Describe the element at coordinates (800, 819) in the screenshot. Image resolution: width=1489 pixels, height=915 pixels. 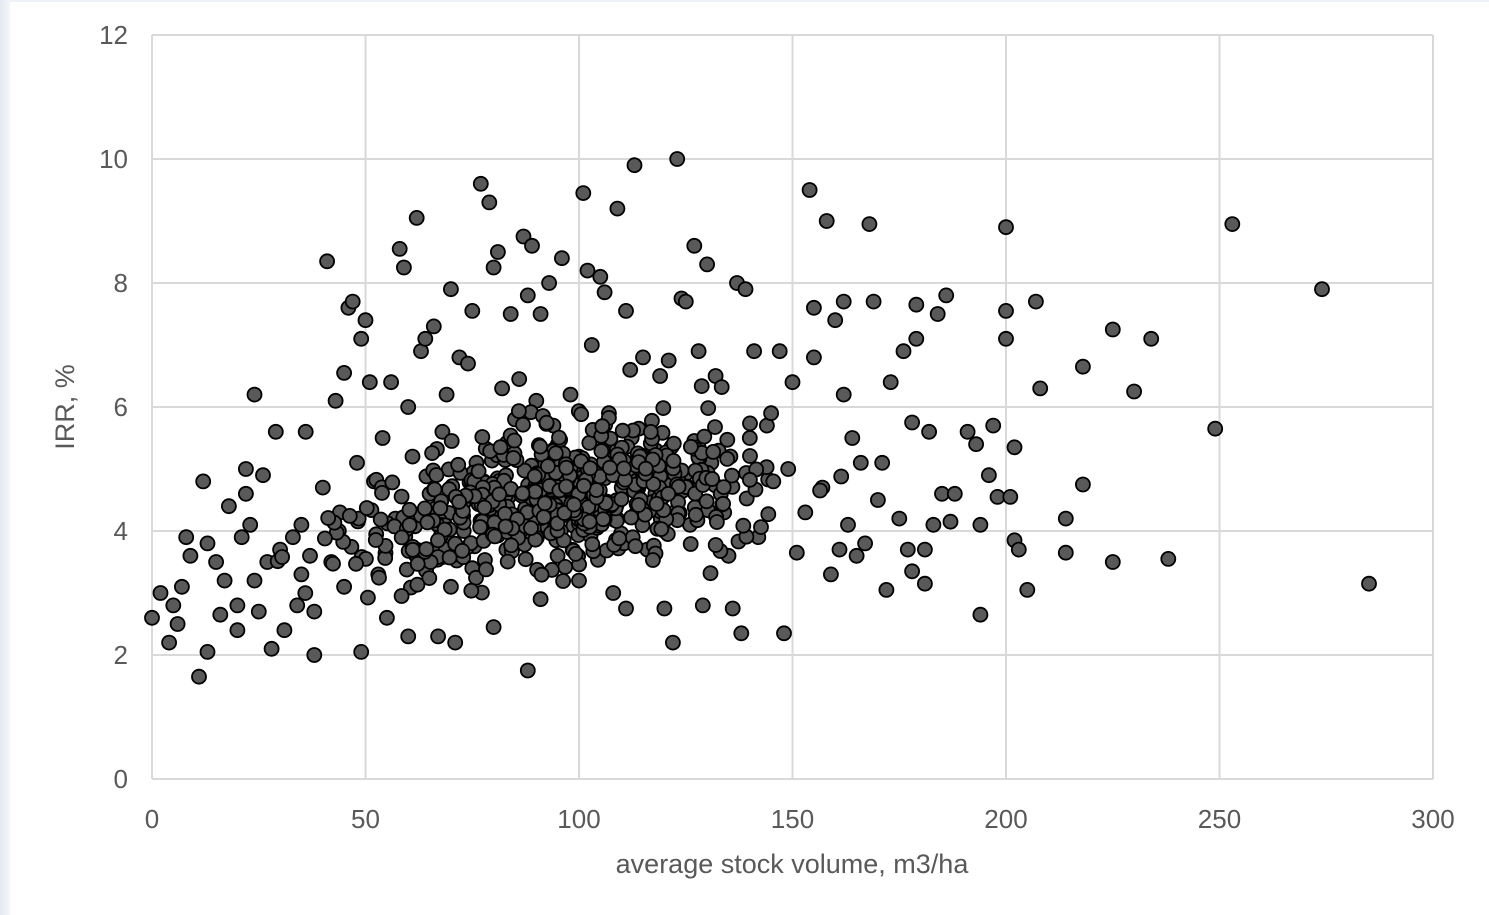
I see `x-tick-labels: 0 50 100 150 200 250 300` at that location.